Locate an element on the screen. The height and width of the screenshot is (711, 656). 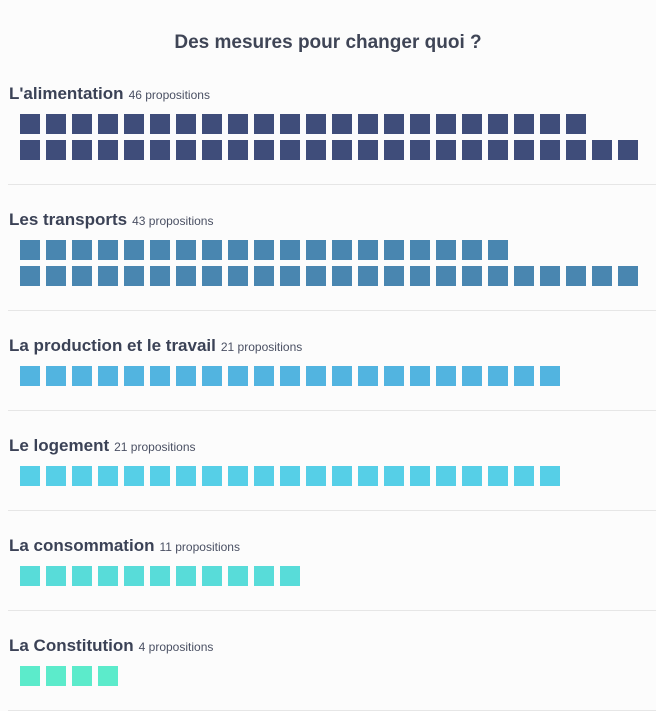
category-label: La production et le travail is located at coordinates (112, 345).